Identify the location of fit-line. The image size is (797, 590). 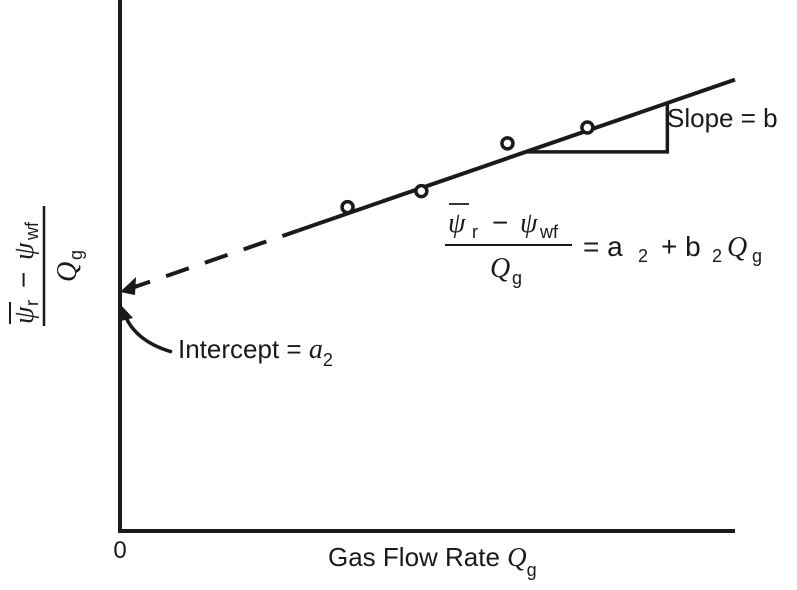
(516, 155).